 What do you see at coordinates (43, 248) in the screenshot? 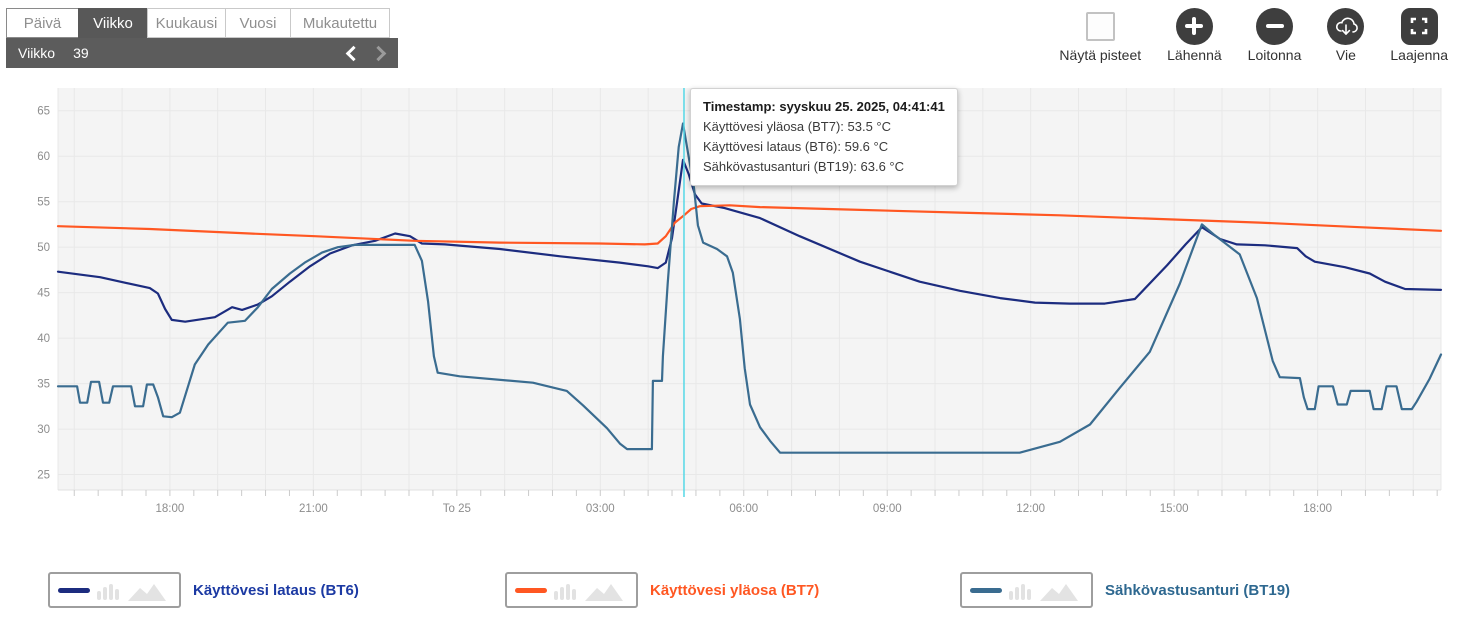
I see `svg-text: 50` at bounding box center [43, 248].